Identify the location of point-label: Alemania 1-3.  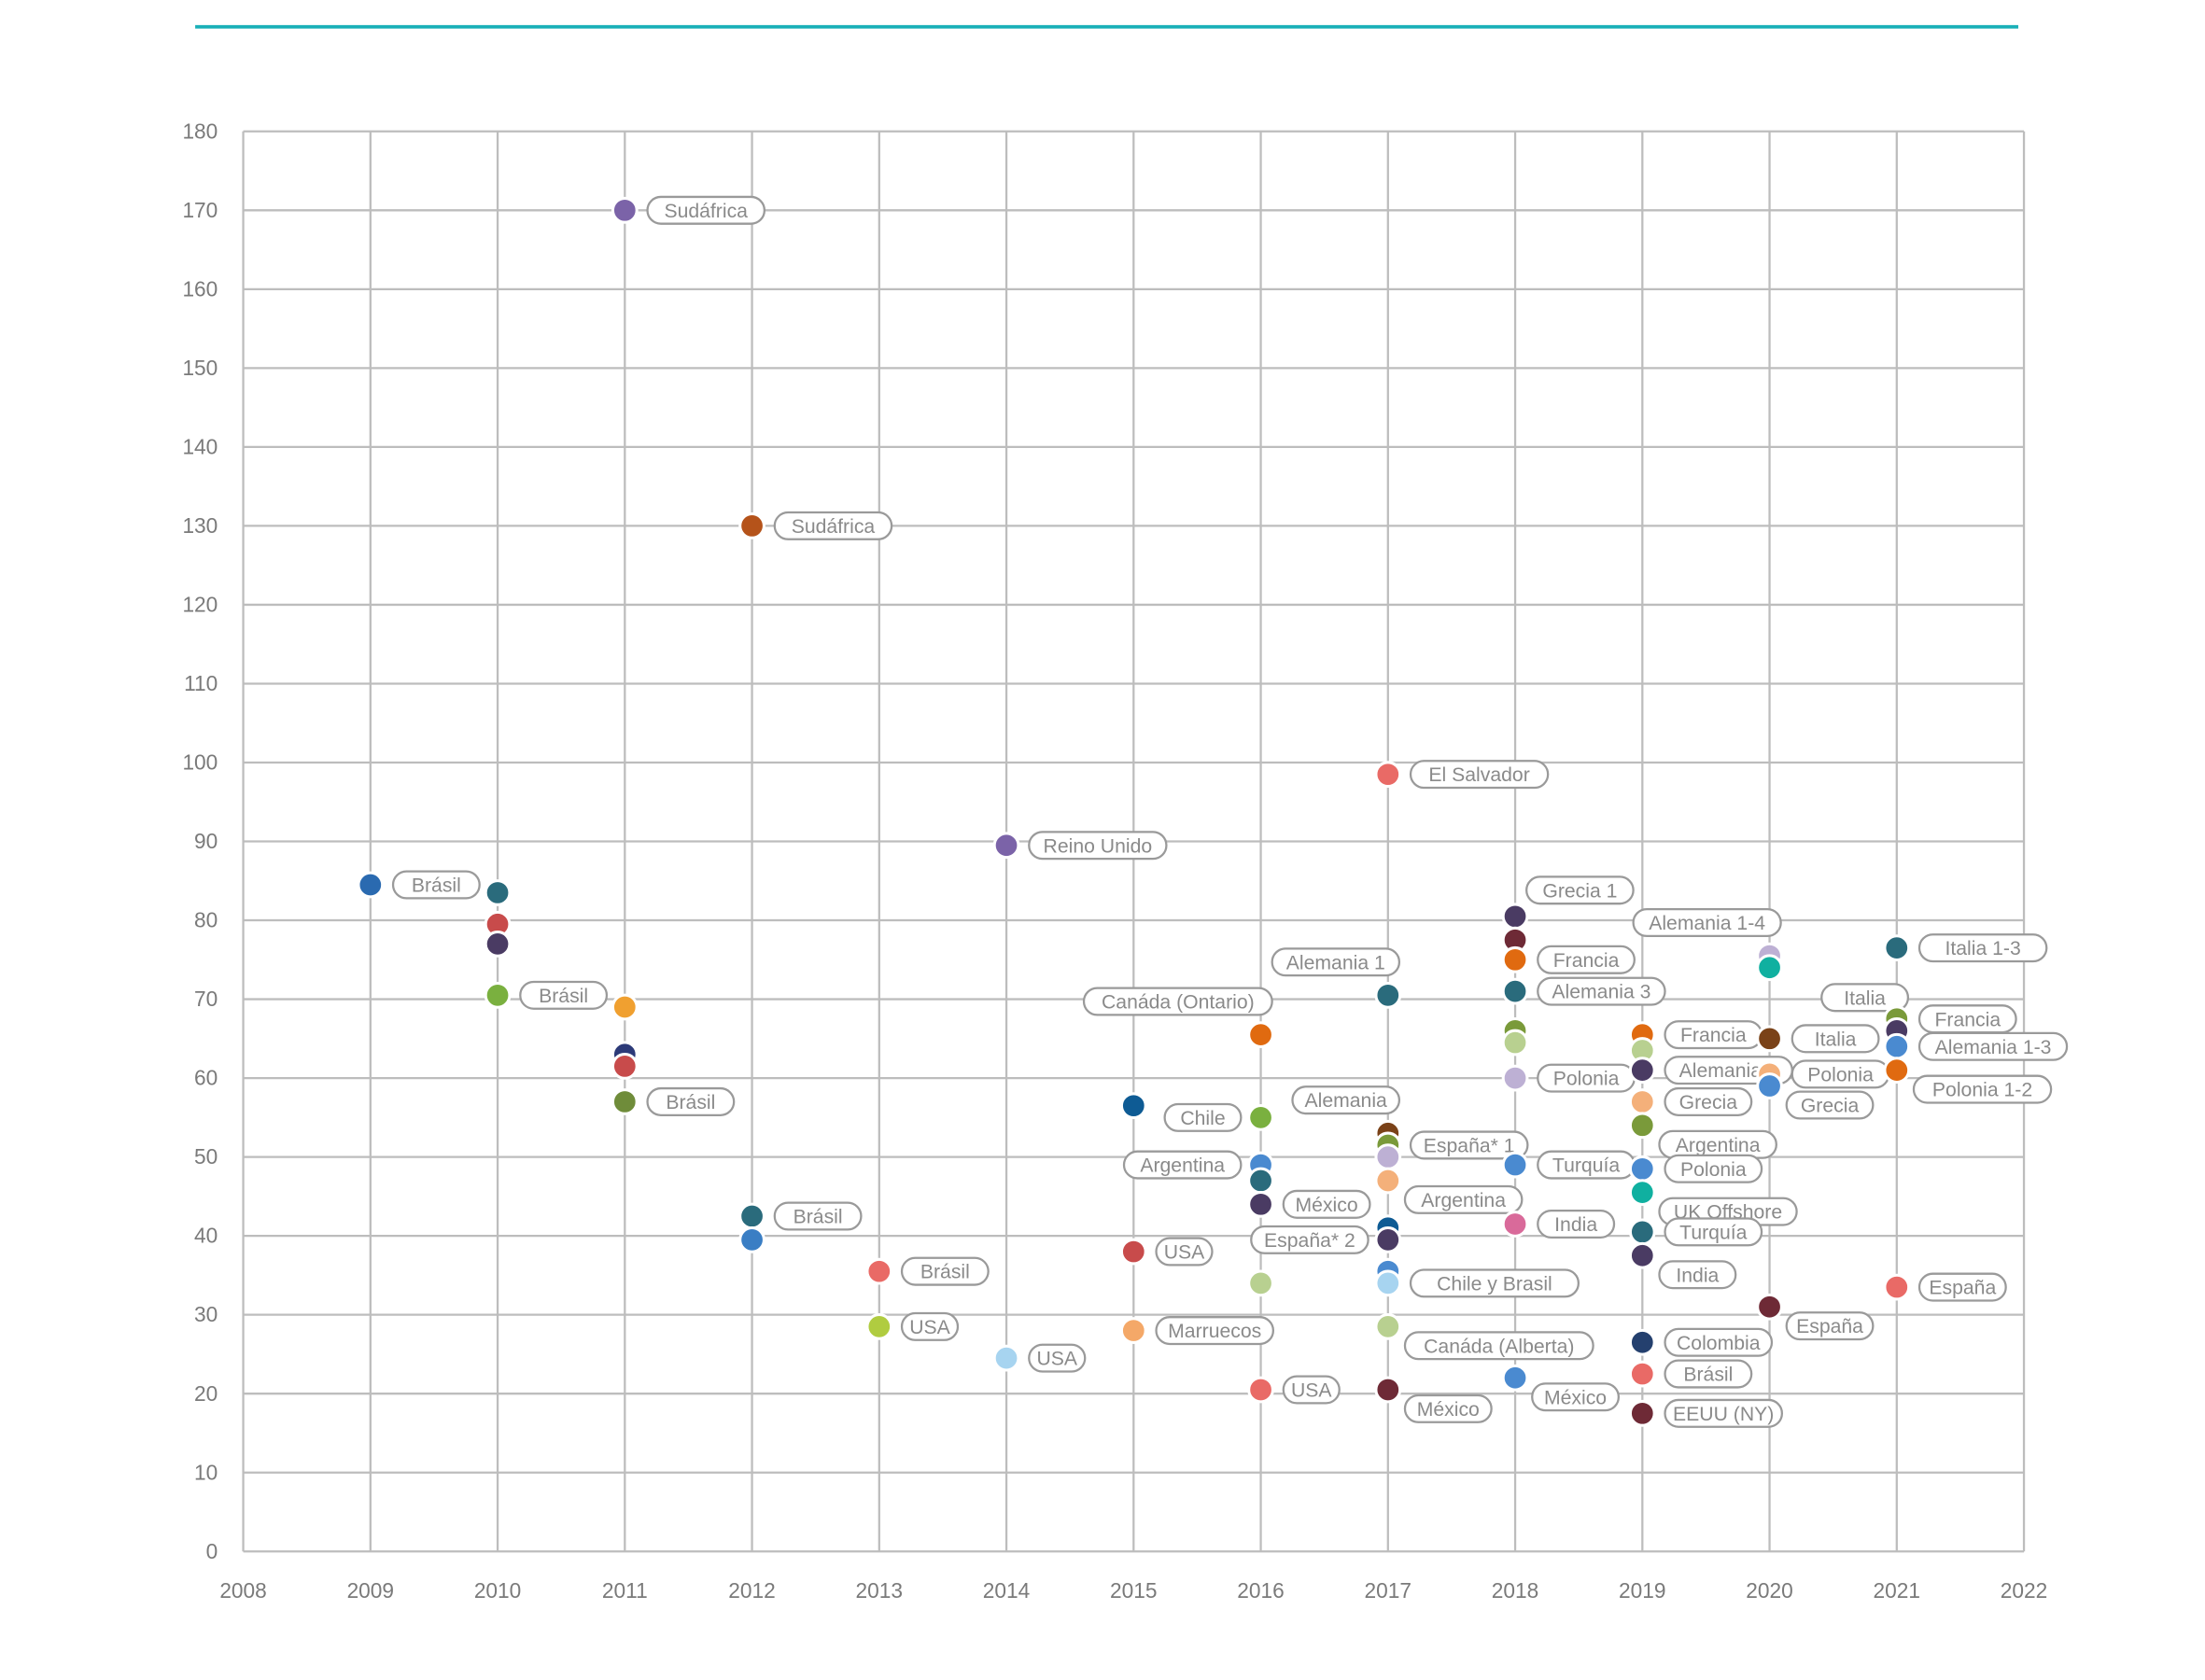
(1993, 1046).